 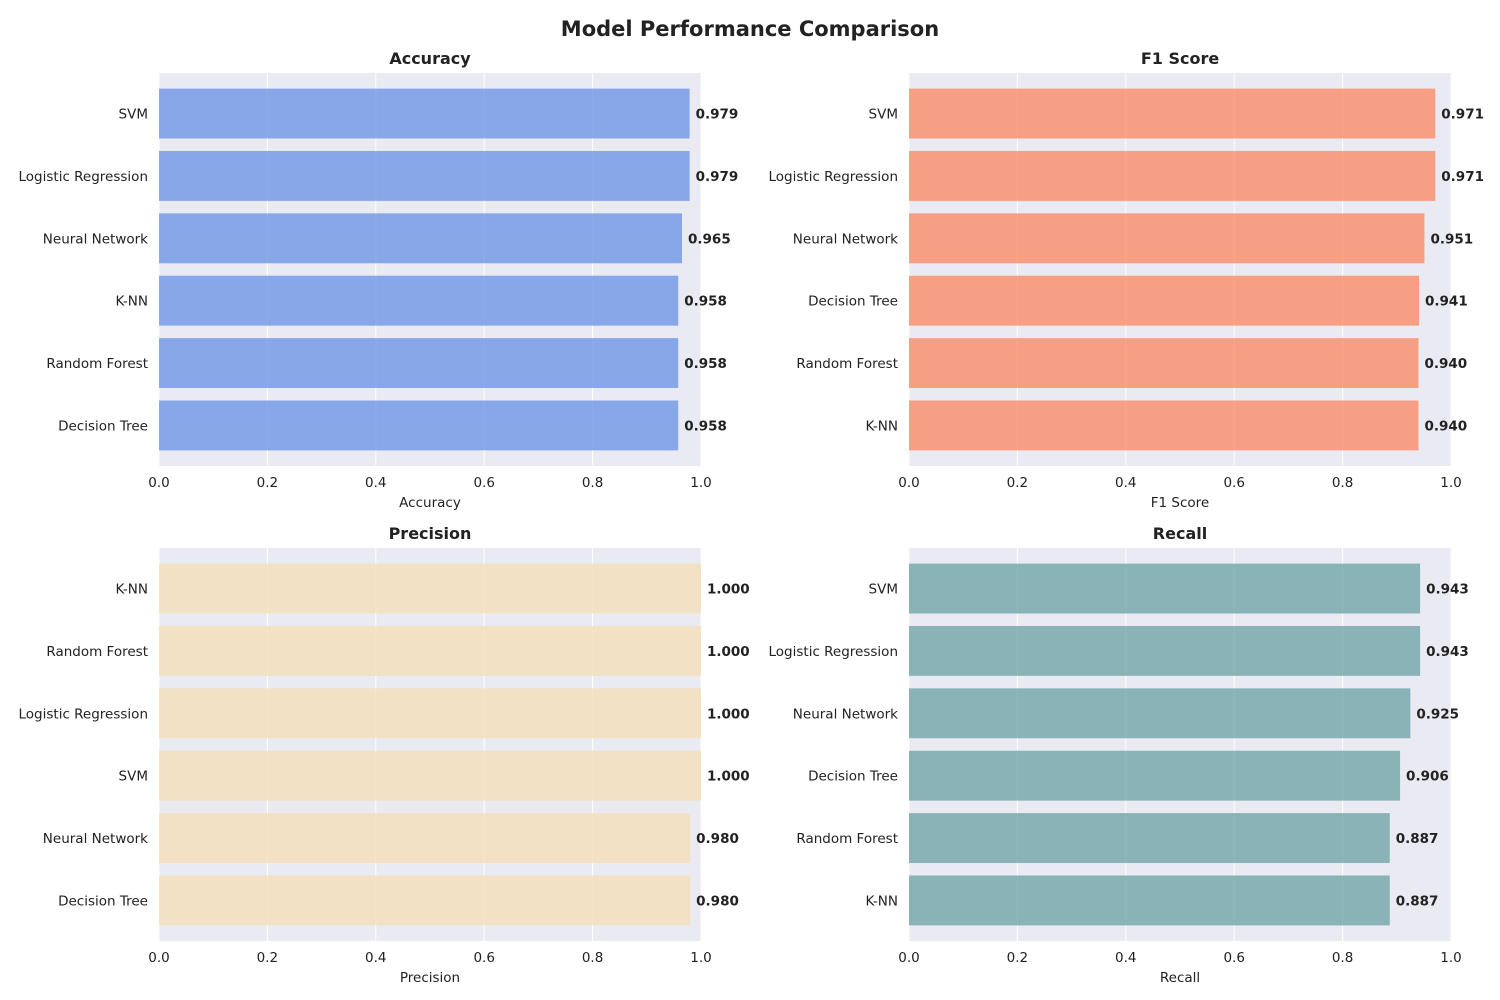 I want to click on value-label: 0.906, so click(x=1427, y=777).